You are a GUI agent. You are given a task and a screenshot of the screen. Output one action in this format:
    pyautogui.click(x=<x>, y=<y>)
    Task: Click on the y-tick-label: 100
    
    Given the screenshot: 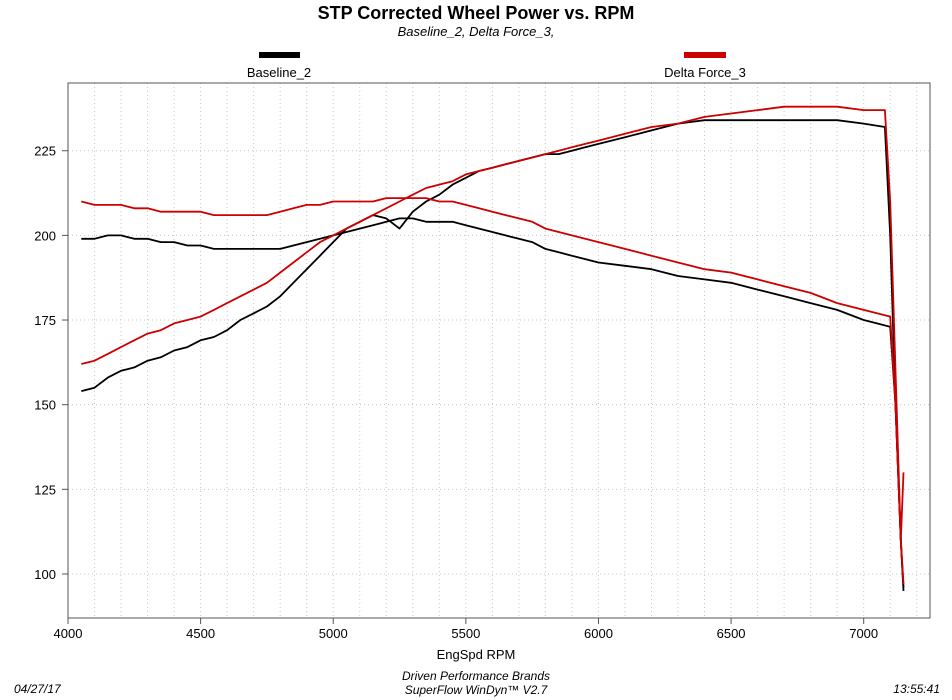 What is the action you would take?
    pyautogui.click(x=45, y=574)
    